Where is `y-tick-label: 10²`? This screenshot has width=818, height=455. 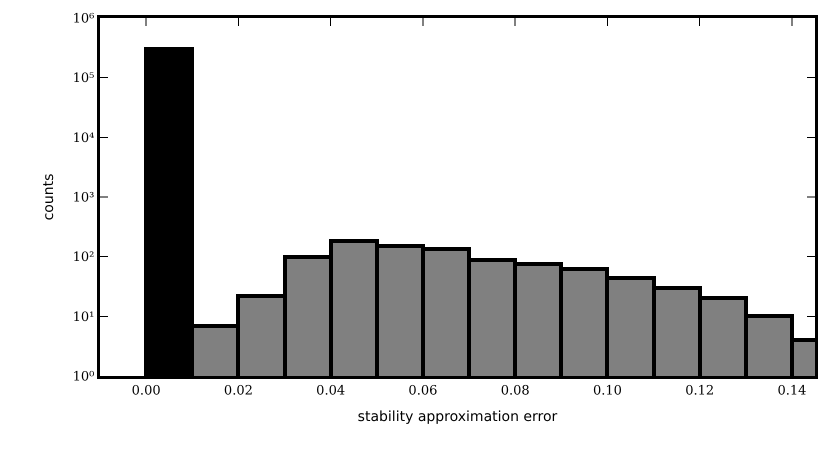
y-tick-label: 10² is located at coordinates (83, 258).